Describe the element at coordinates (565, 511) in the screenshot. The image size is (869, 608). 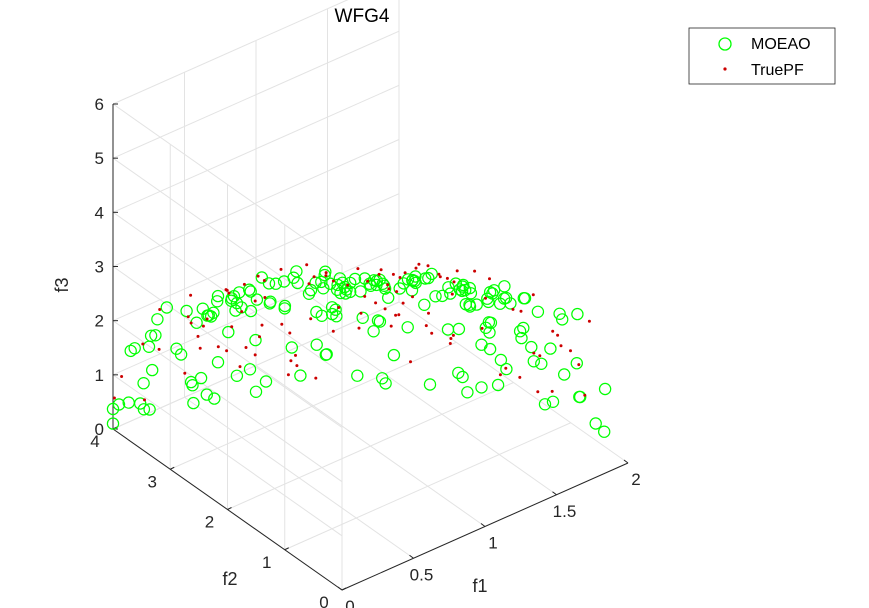
I see `x-tick-label: 1.5` at that location.